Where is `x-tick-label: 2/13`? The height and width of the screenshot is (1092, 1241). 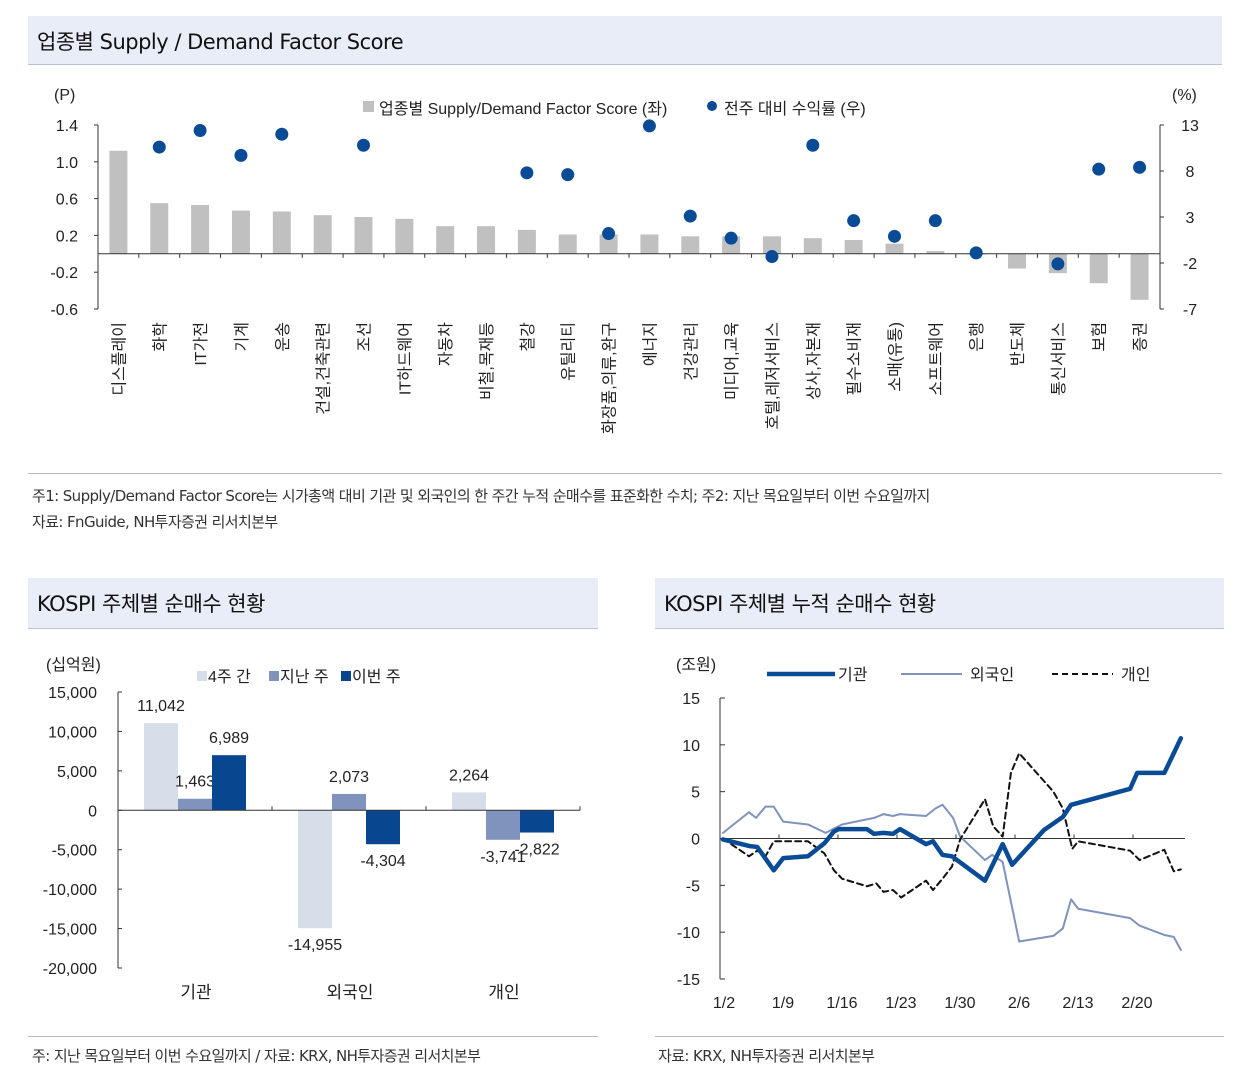
x-tick-label: 2/13 is located at coordinates (1077, 1003).